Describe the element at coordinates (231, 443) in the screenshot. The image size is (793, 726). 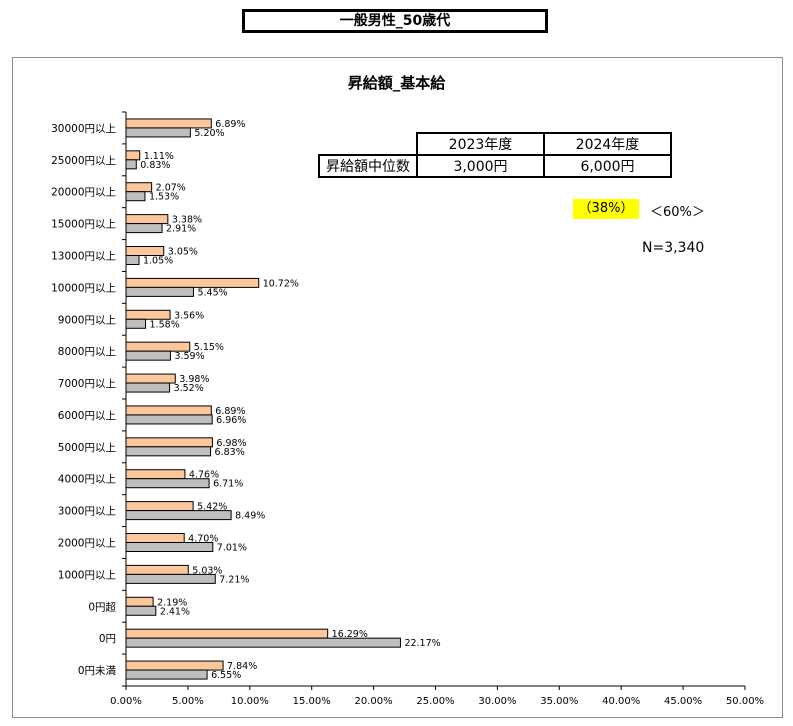
I see `data-label: 6.98%` at that location.